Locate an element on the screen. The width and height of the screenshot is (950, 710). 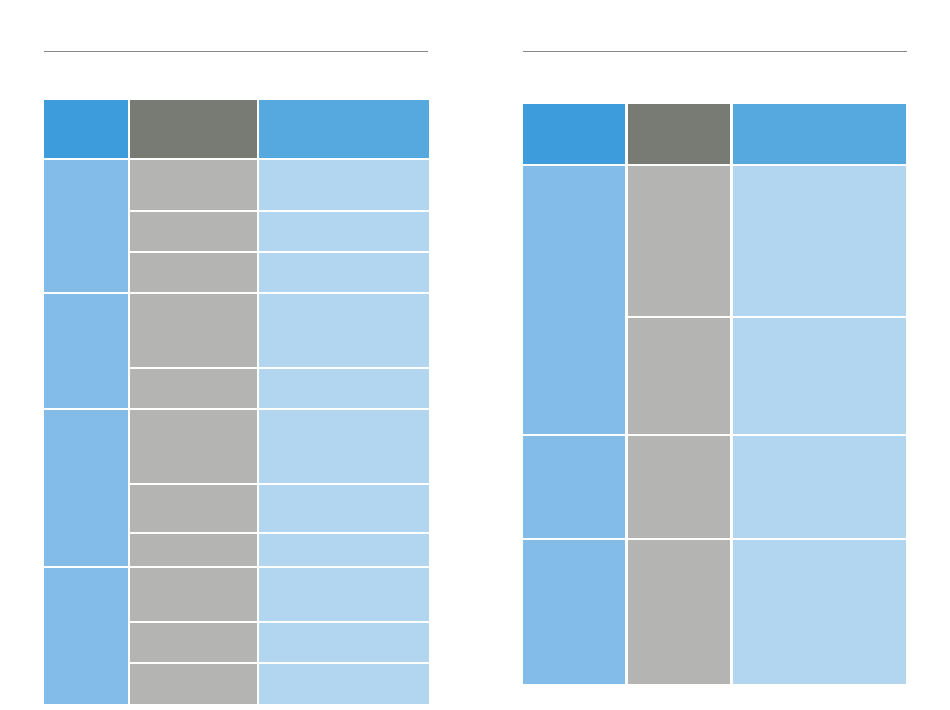
right-page-header-rule is located at coordinates (715, 51).